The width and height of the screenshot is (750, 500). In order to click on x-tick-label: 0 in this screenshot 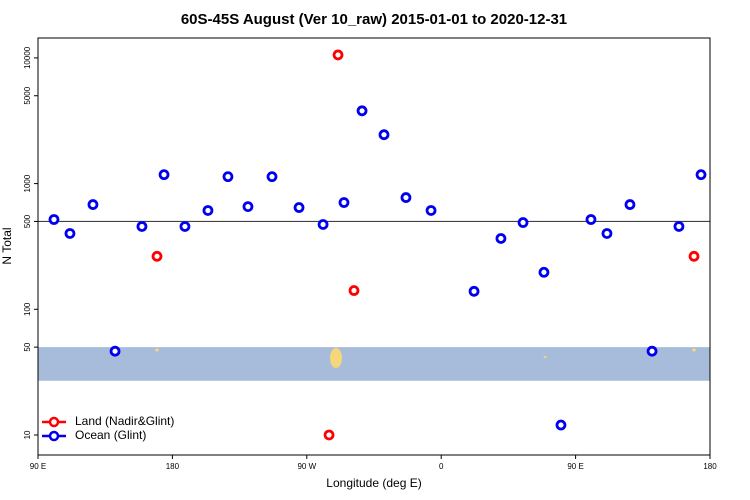, I will do `click(441, 466)`.